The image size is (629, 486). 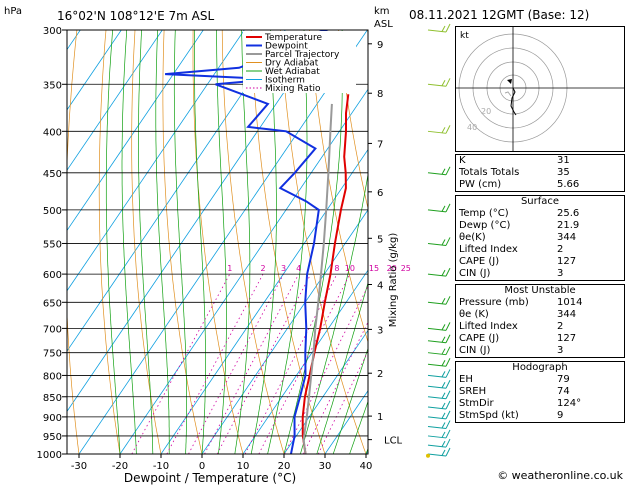 I want to click on km-tick-label: 5, so click(x=380, y=239).